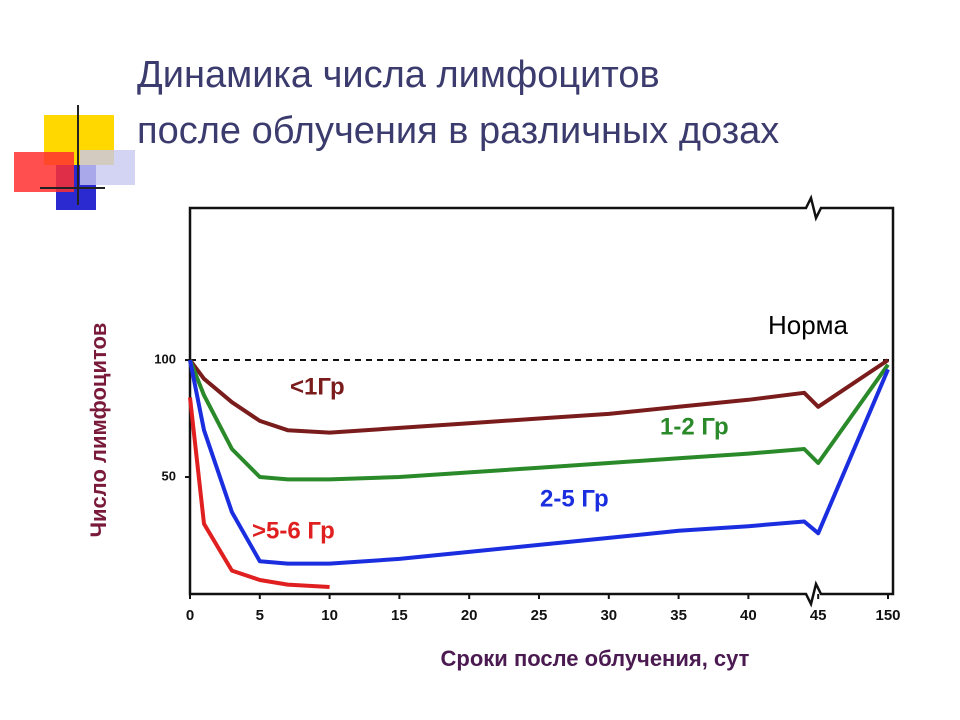 This screenshot has height=720, width=960. What do you see at coordinates (887, 615) in the screenshot?
I see `x-tick-label: 150` at bounding box center [887, 615].